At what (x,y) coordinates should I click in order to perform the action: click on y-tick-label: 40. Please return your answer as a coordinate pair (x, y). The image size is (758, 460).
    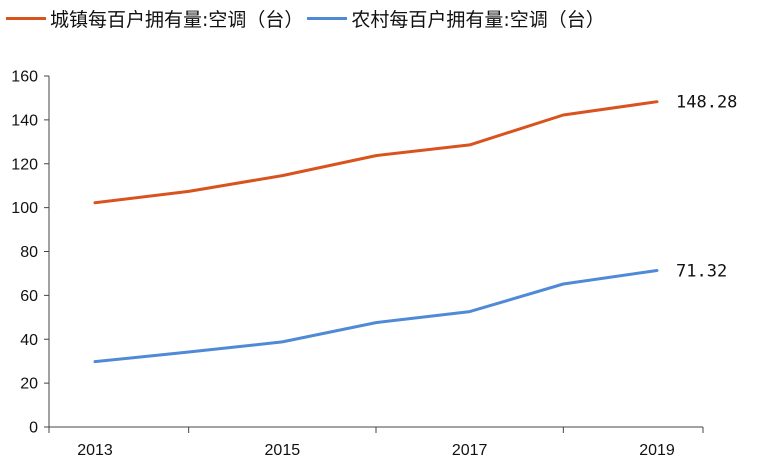
    Looking at the image, I should click on (29, 340).